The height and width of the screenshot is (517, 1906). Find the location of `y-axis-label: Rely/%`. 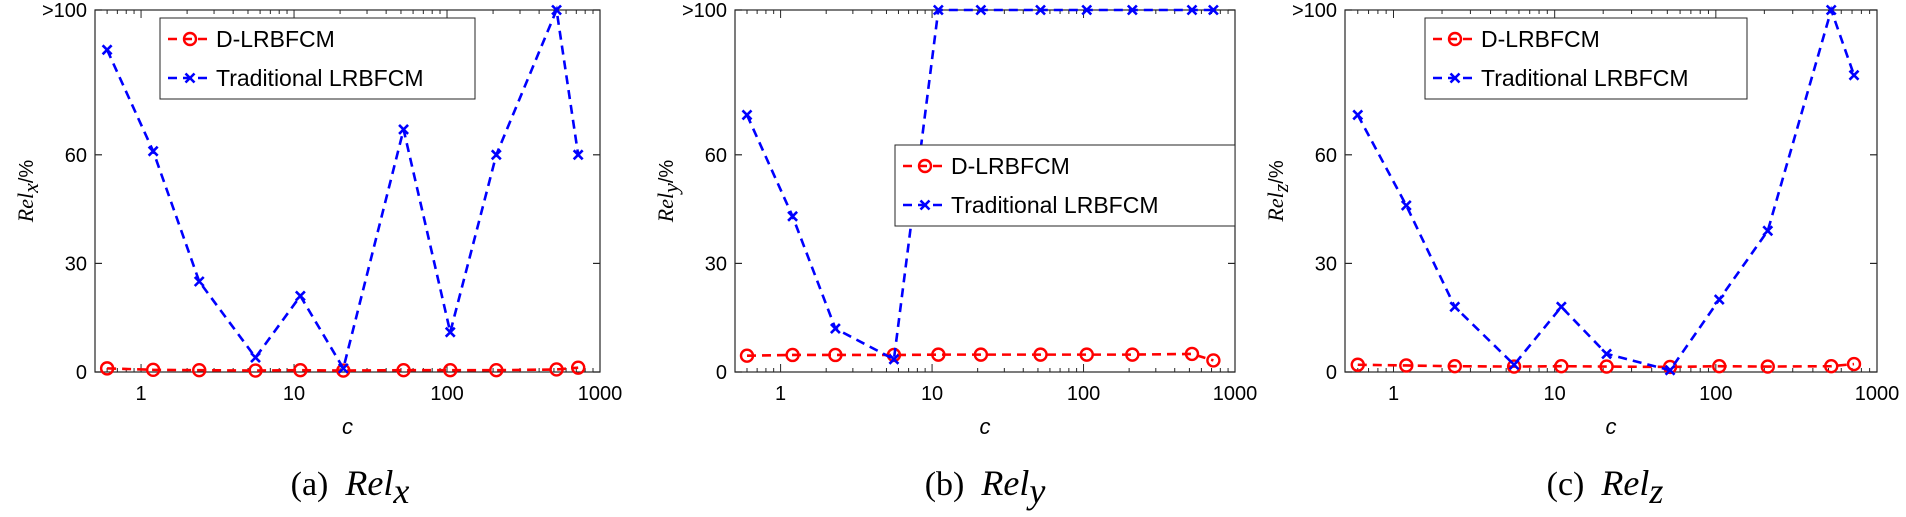

y-axis-label: Rely/% is located at coordinates (668, 192).